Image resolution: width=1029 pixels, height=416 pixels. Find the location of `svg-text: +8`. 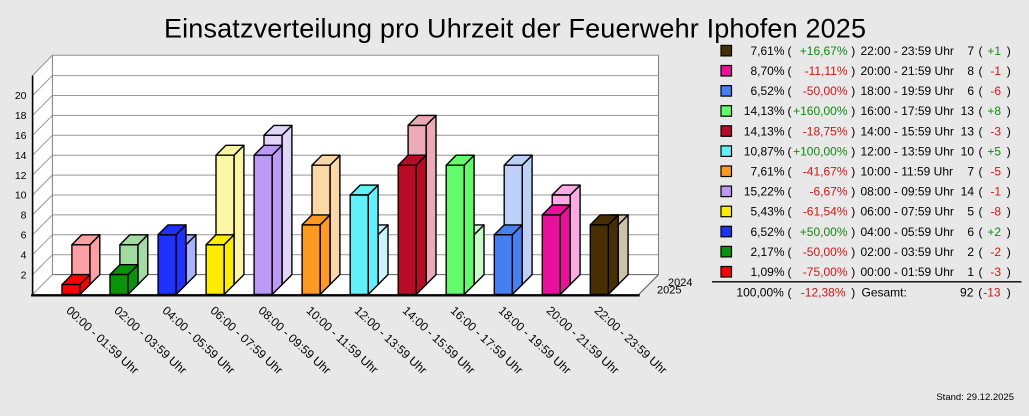

svg-text: +8 is located at coordinates (994, 111).